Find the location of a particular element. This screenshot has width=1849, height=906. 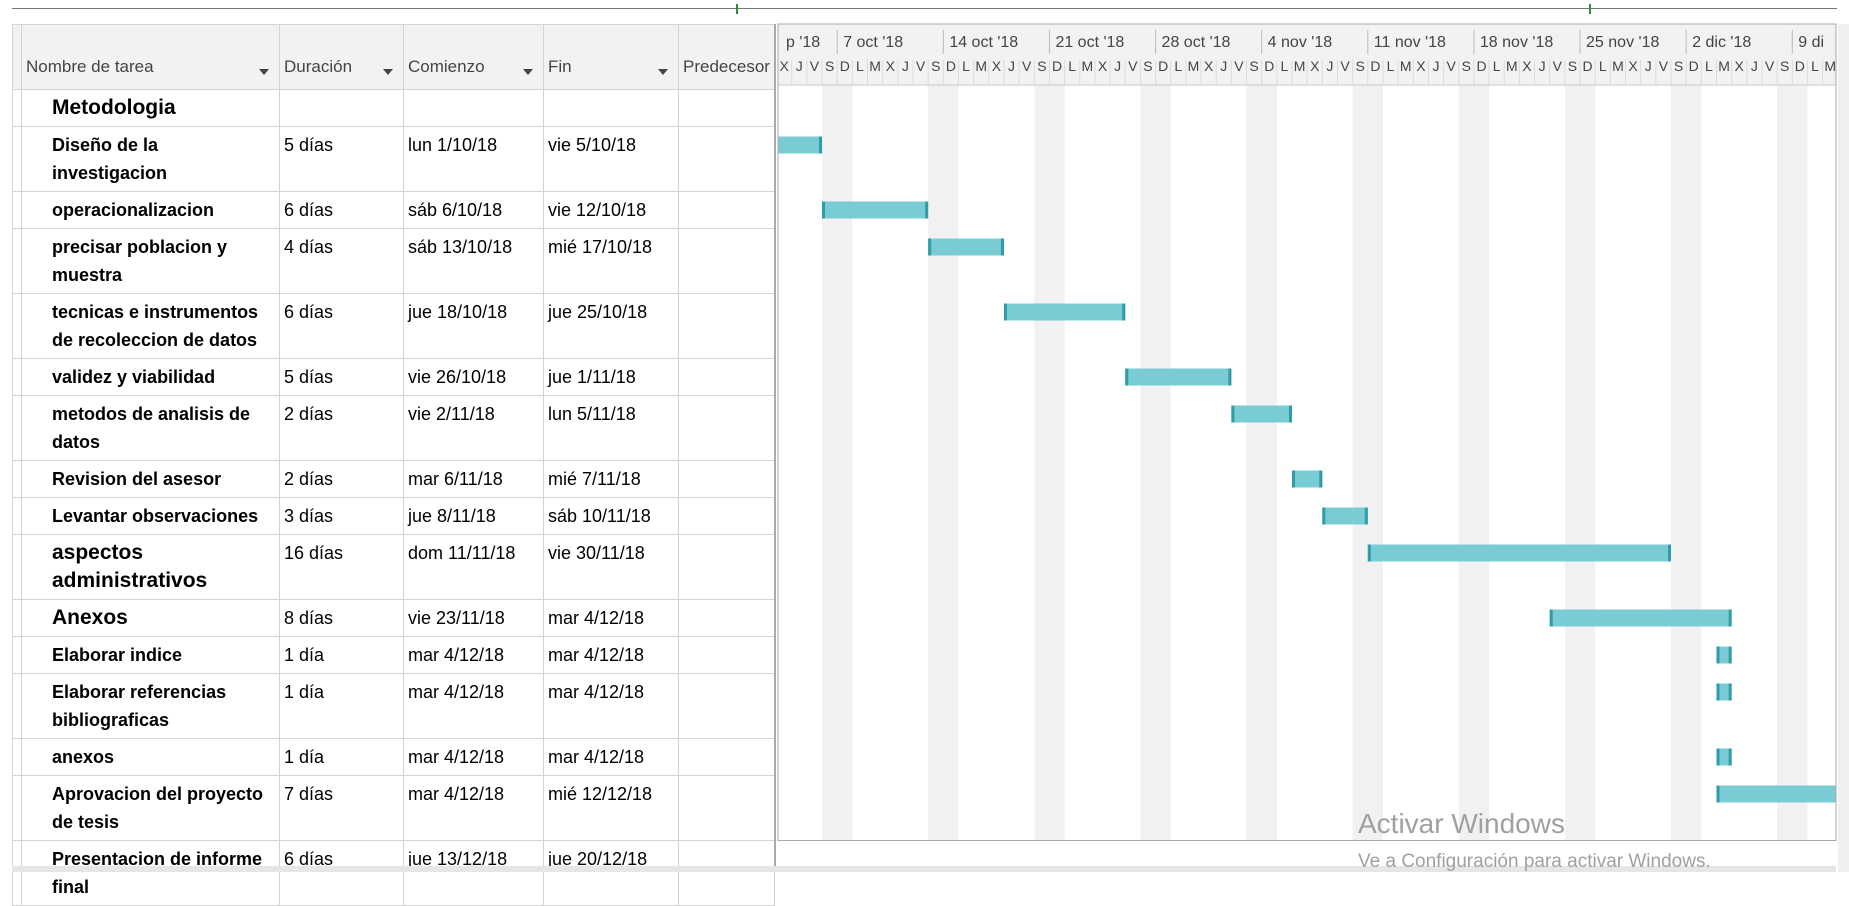

task-row: Metodologia is located at coordinates (393, 108).